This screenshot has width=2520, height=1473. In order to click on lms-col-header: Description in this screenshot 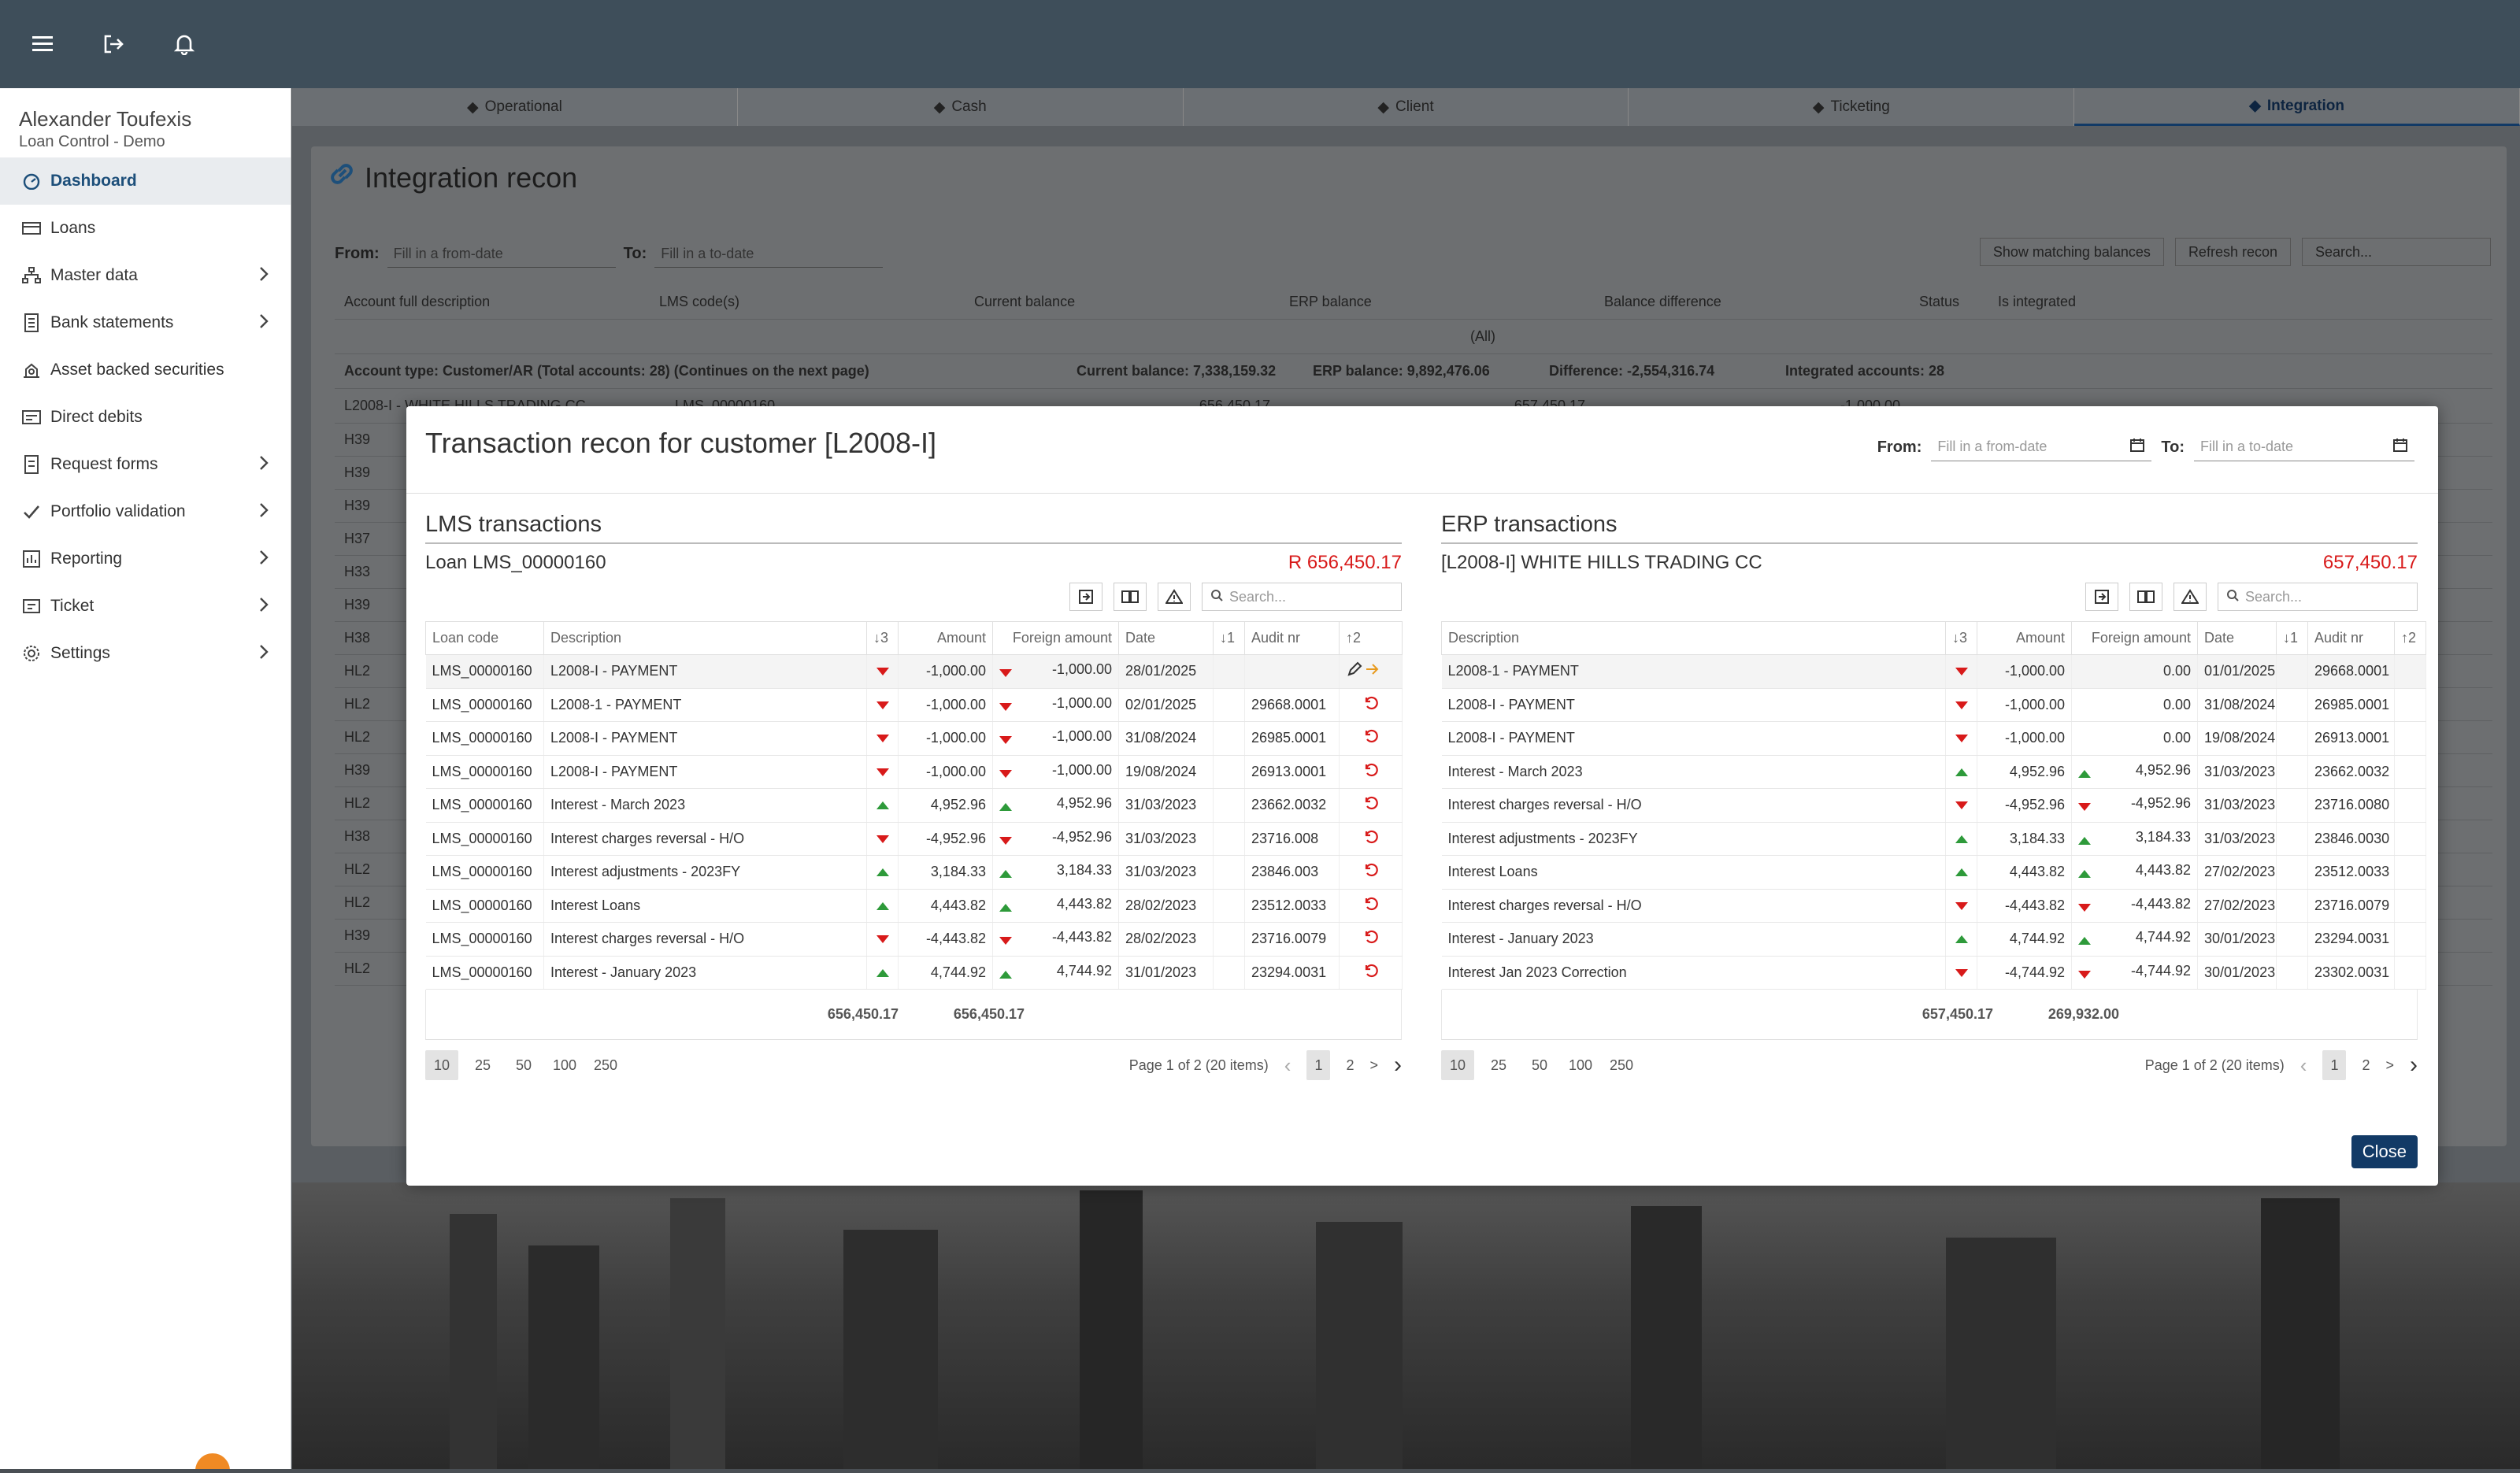, I will do `click(705, 638)`.